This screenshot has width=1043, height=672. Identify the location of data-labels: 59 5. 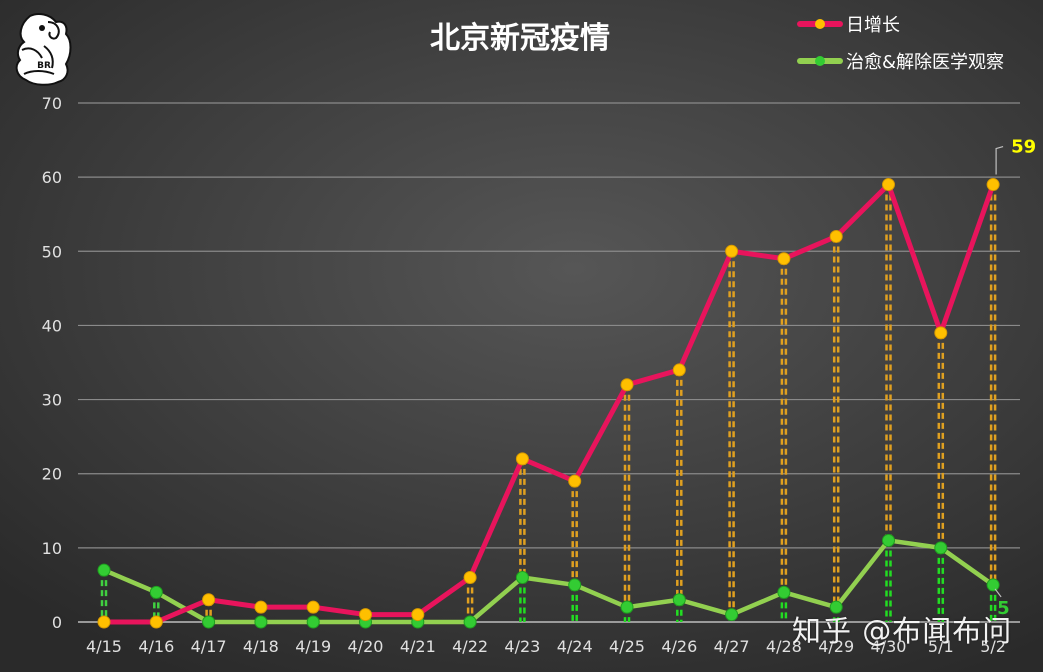
(1015, 378).